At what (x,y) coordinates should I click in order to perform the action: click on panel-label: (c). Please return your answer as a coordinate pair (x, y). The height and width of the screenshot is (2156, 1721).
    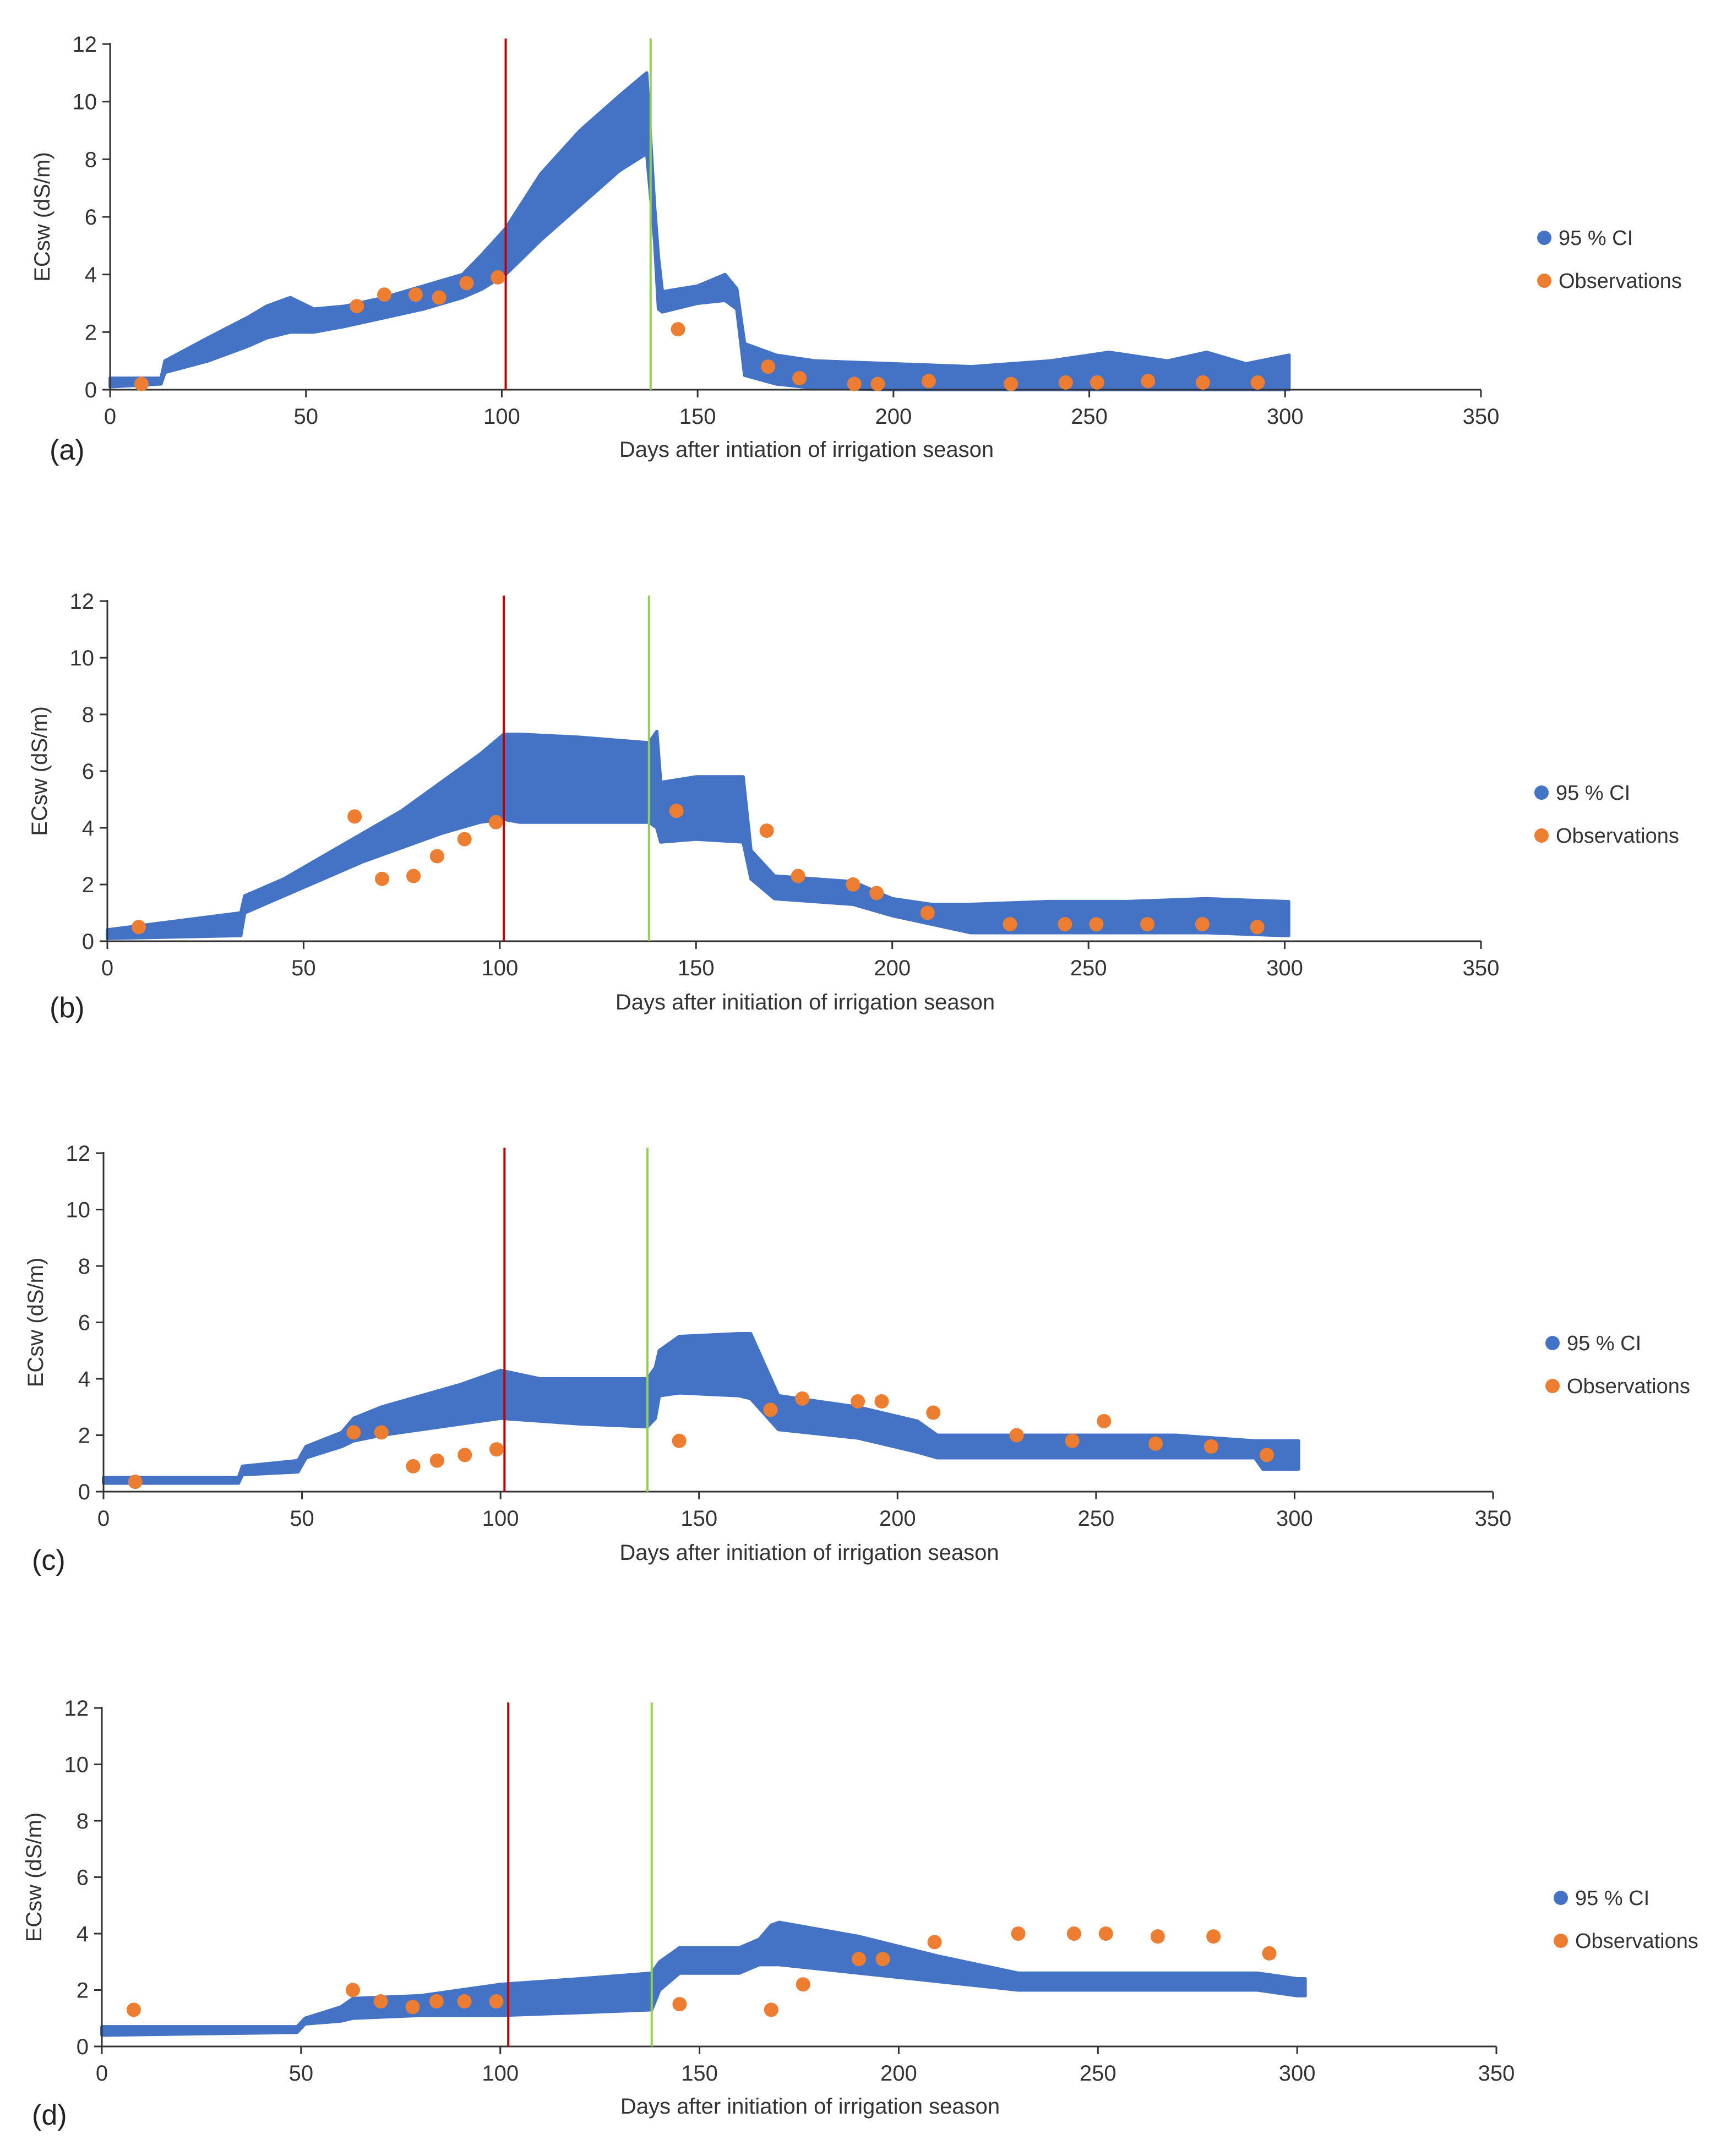
    Looking at the image, I should click on (49, 1560).